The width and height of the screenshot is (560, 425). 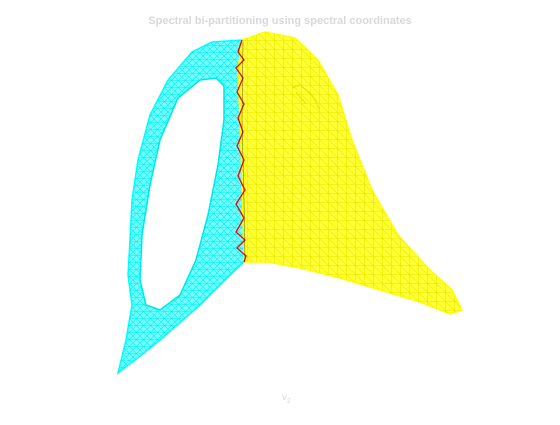 I want to click on x-axis-label-symbol: v, so click(x=284, y=397).